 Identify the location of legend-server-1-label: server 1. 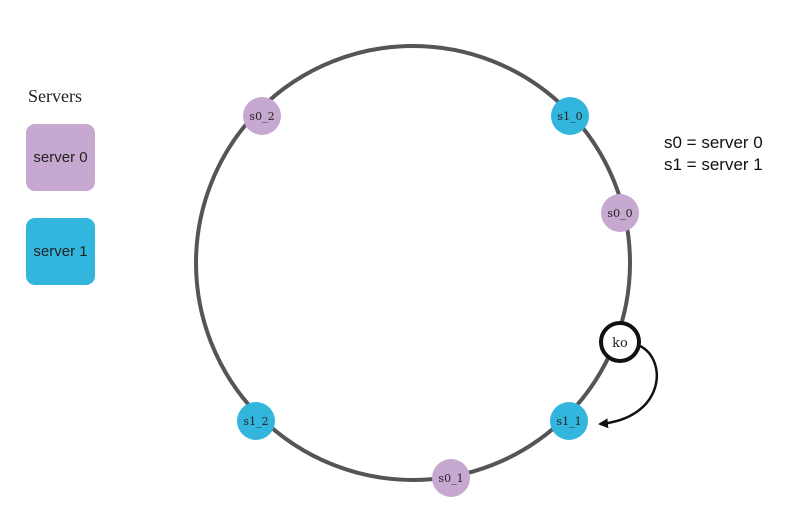
(60, 251).